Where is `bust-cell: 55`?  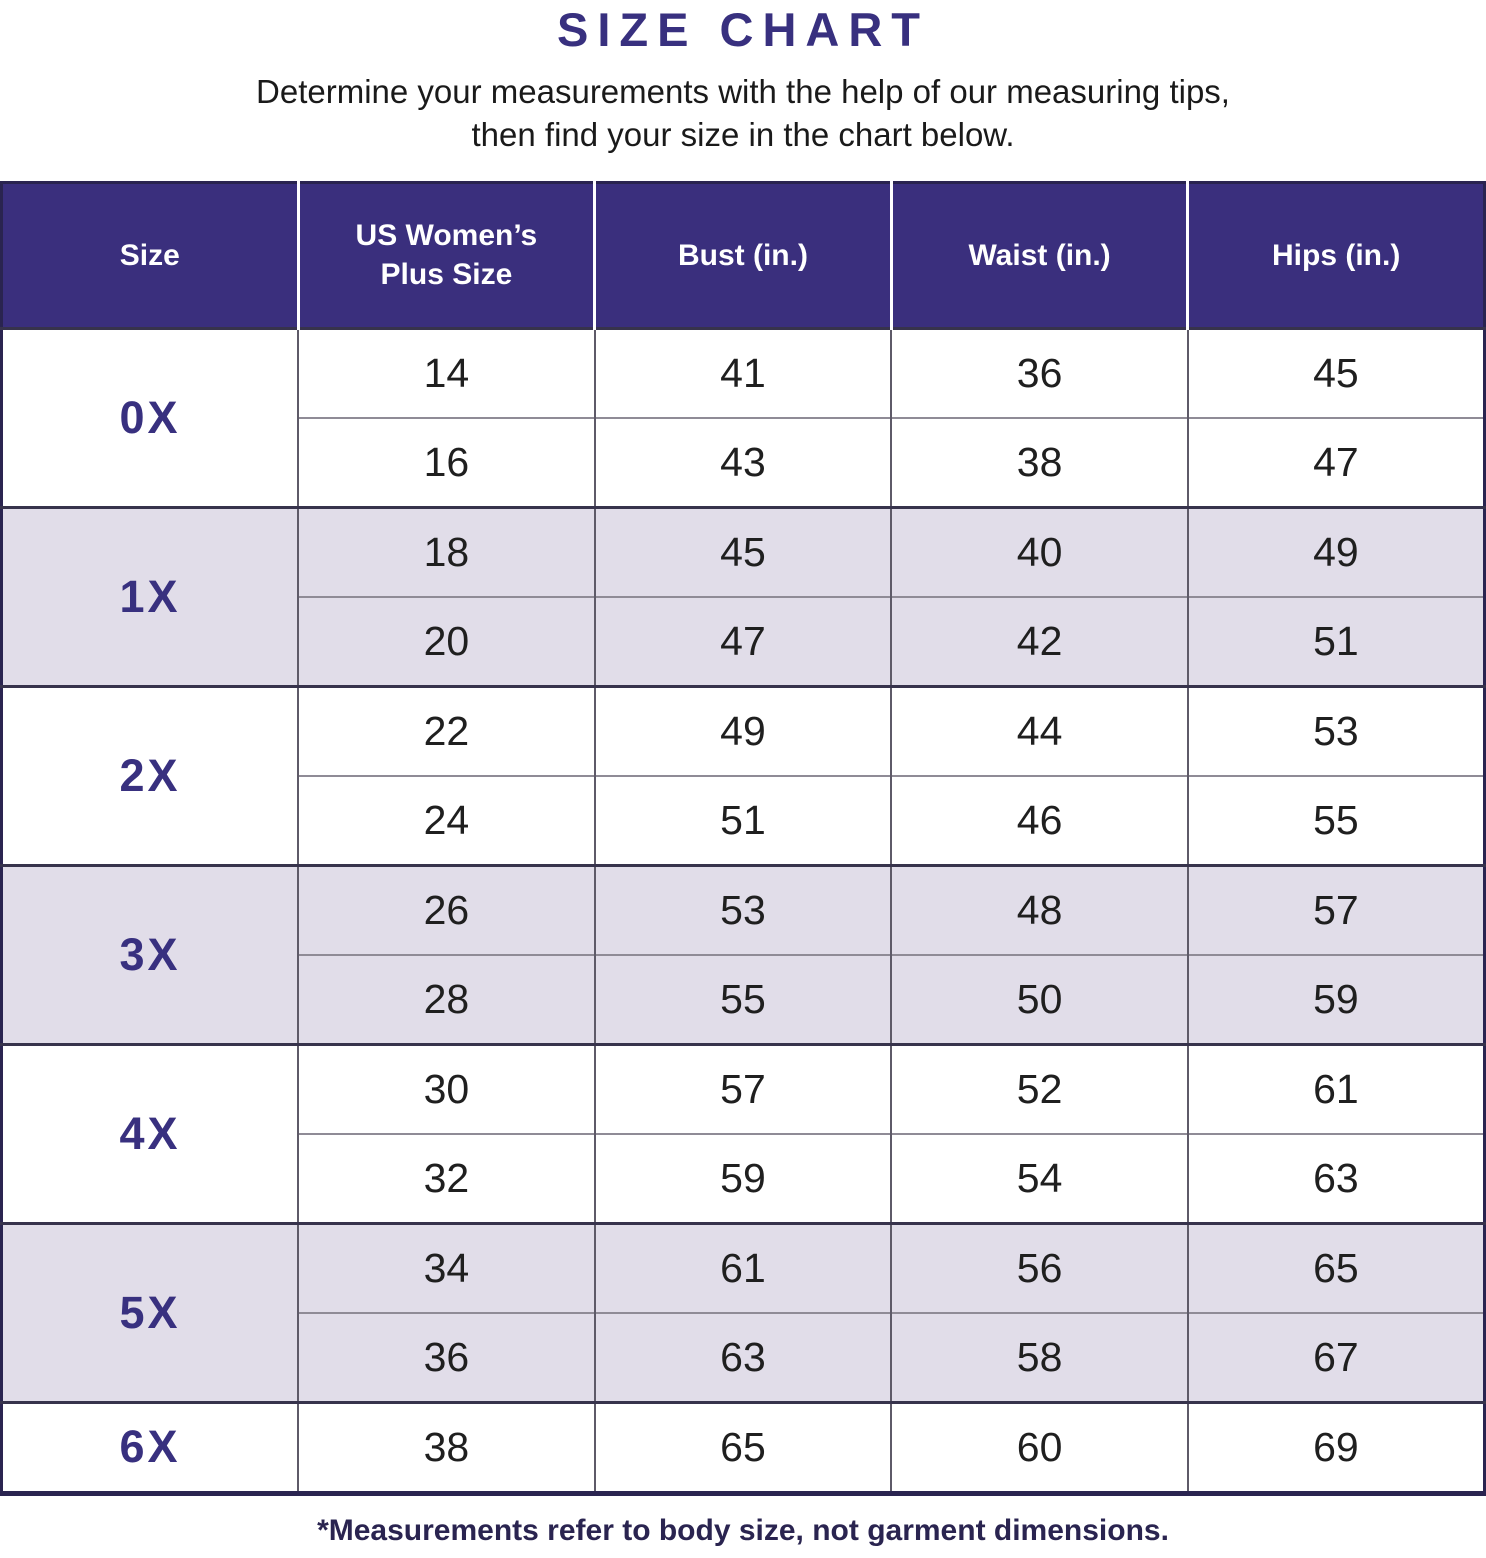
bust-cell: 55 is located at coordinates (742, 999).